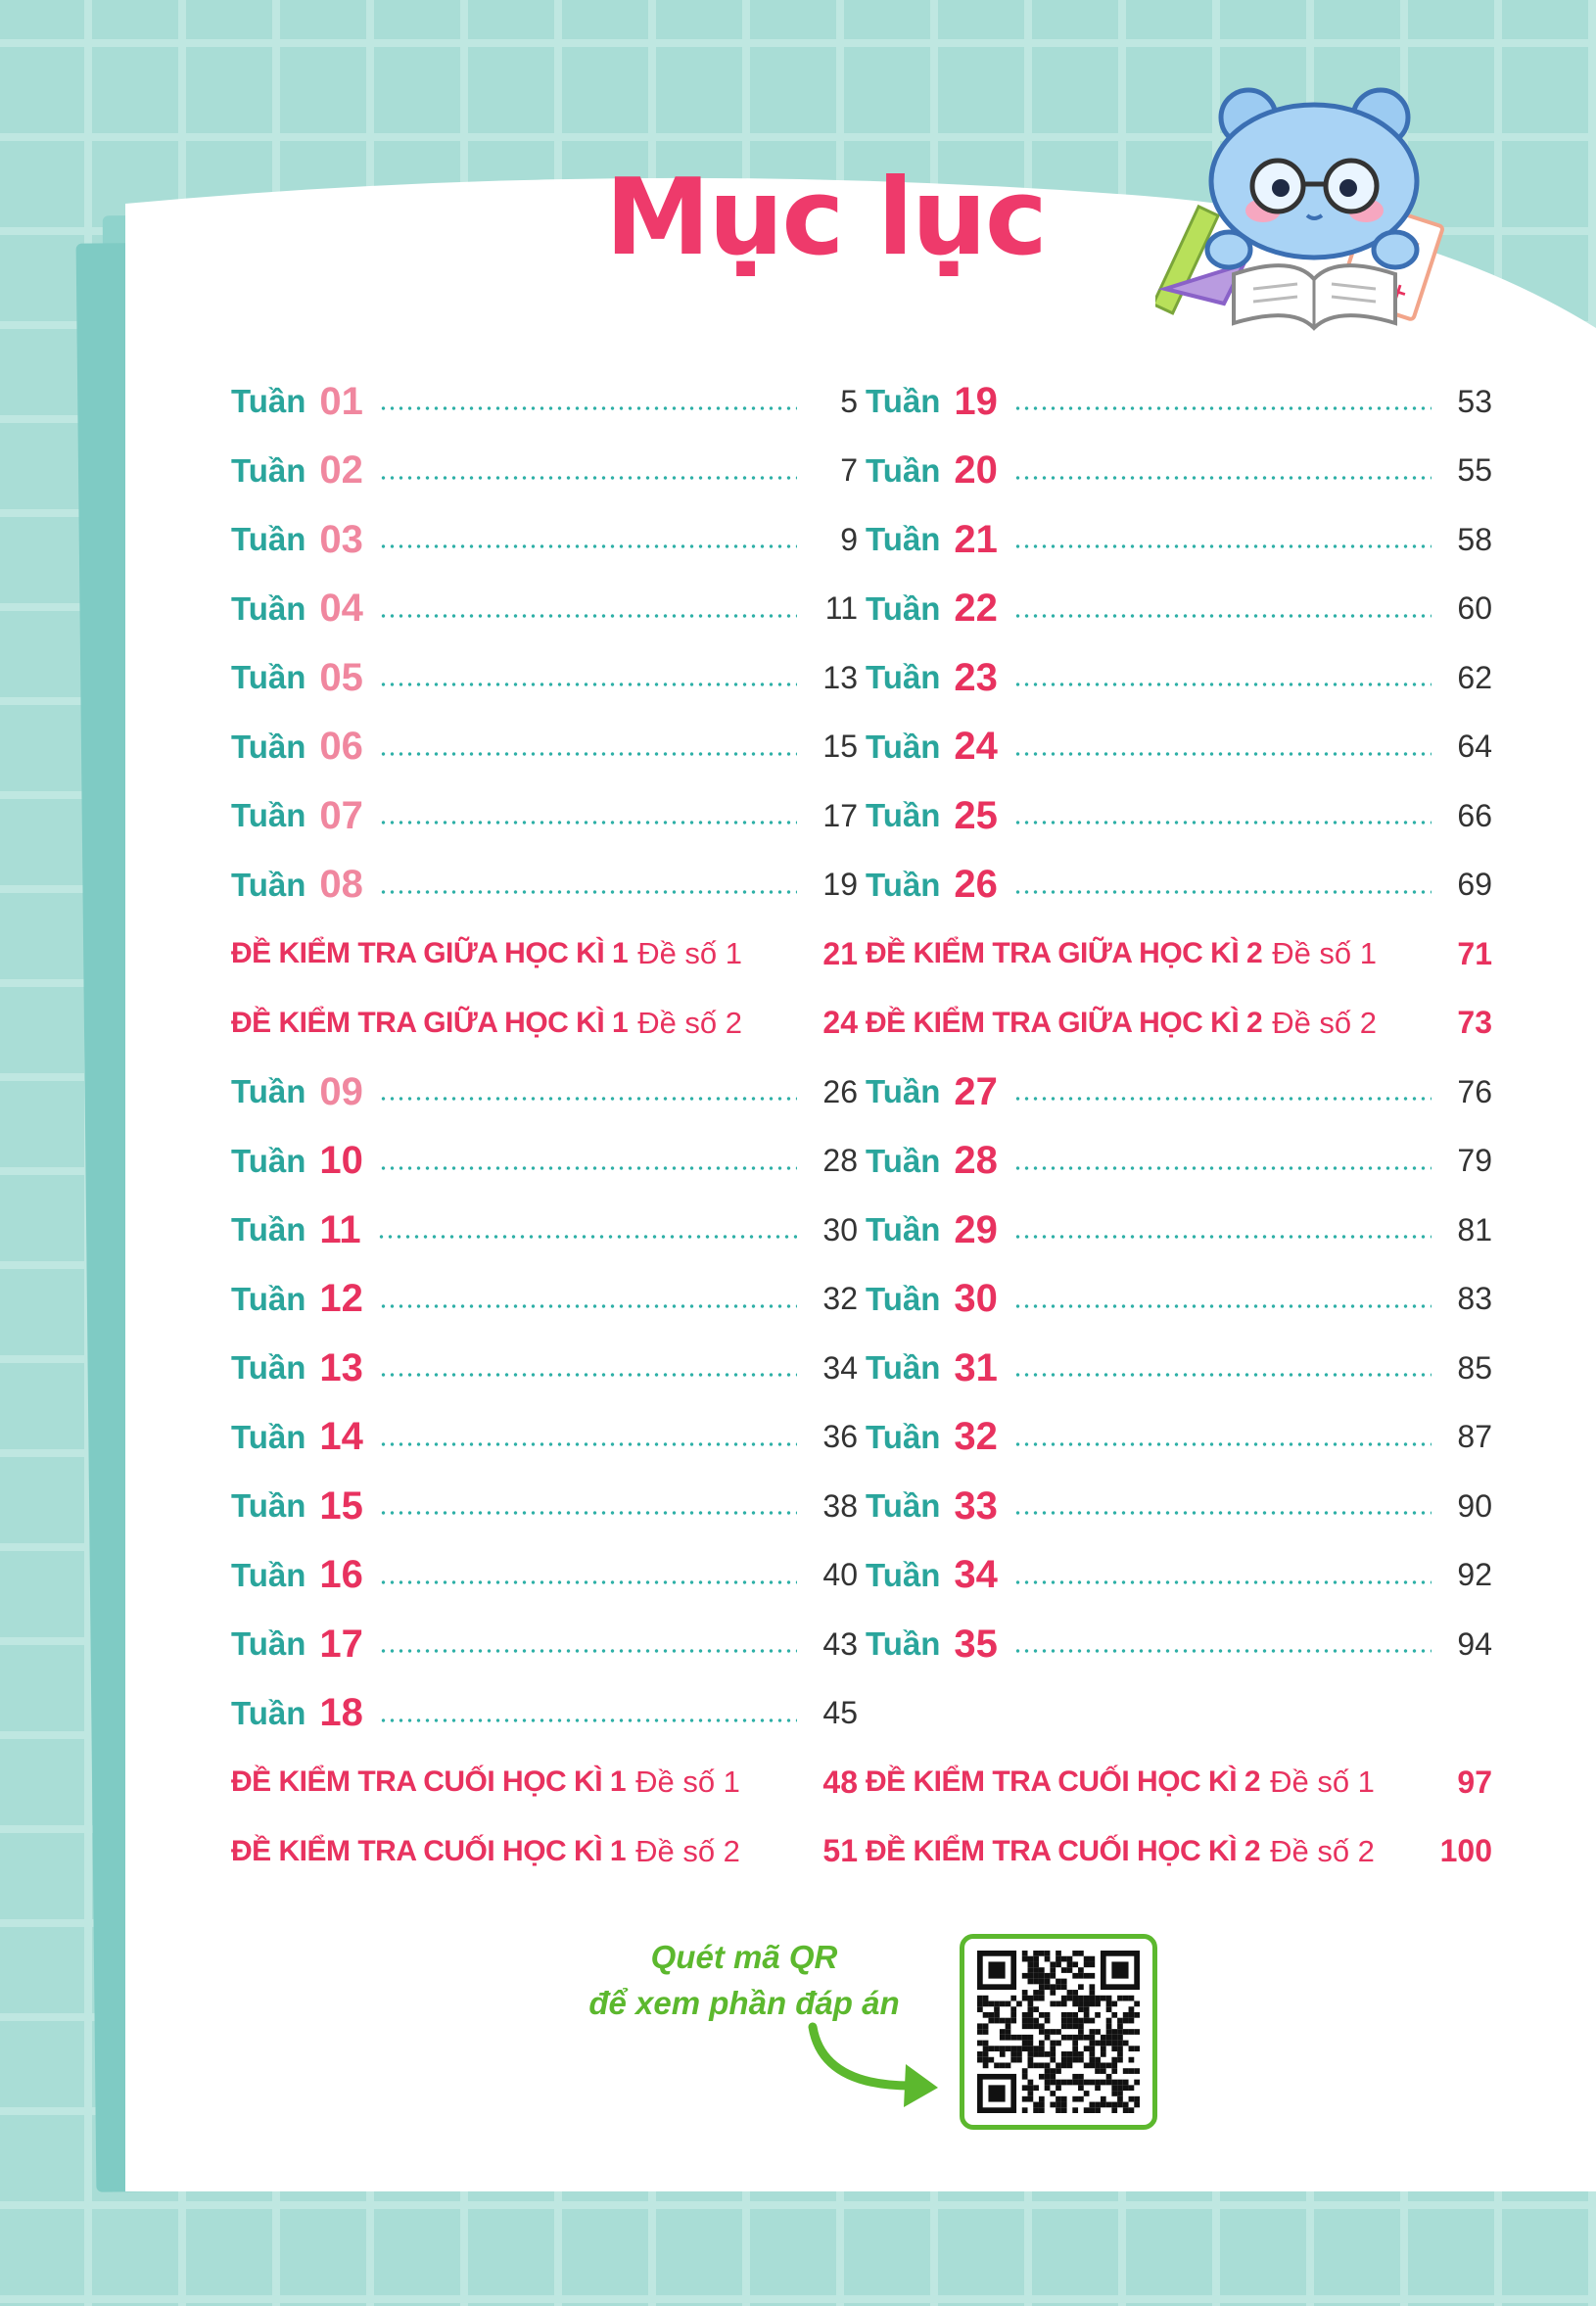 The width and height of the screenshot is (1596, 2306). What do you see at coordinates (1179, 402) in the screenshot?
I see `toc-entry-week-19: Tuần 19 53` at bounding box center [1179, 402].